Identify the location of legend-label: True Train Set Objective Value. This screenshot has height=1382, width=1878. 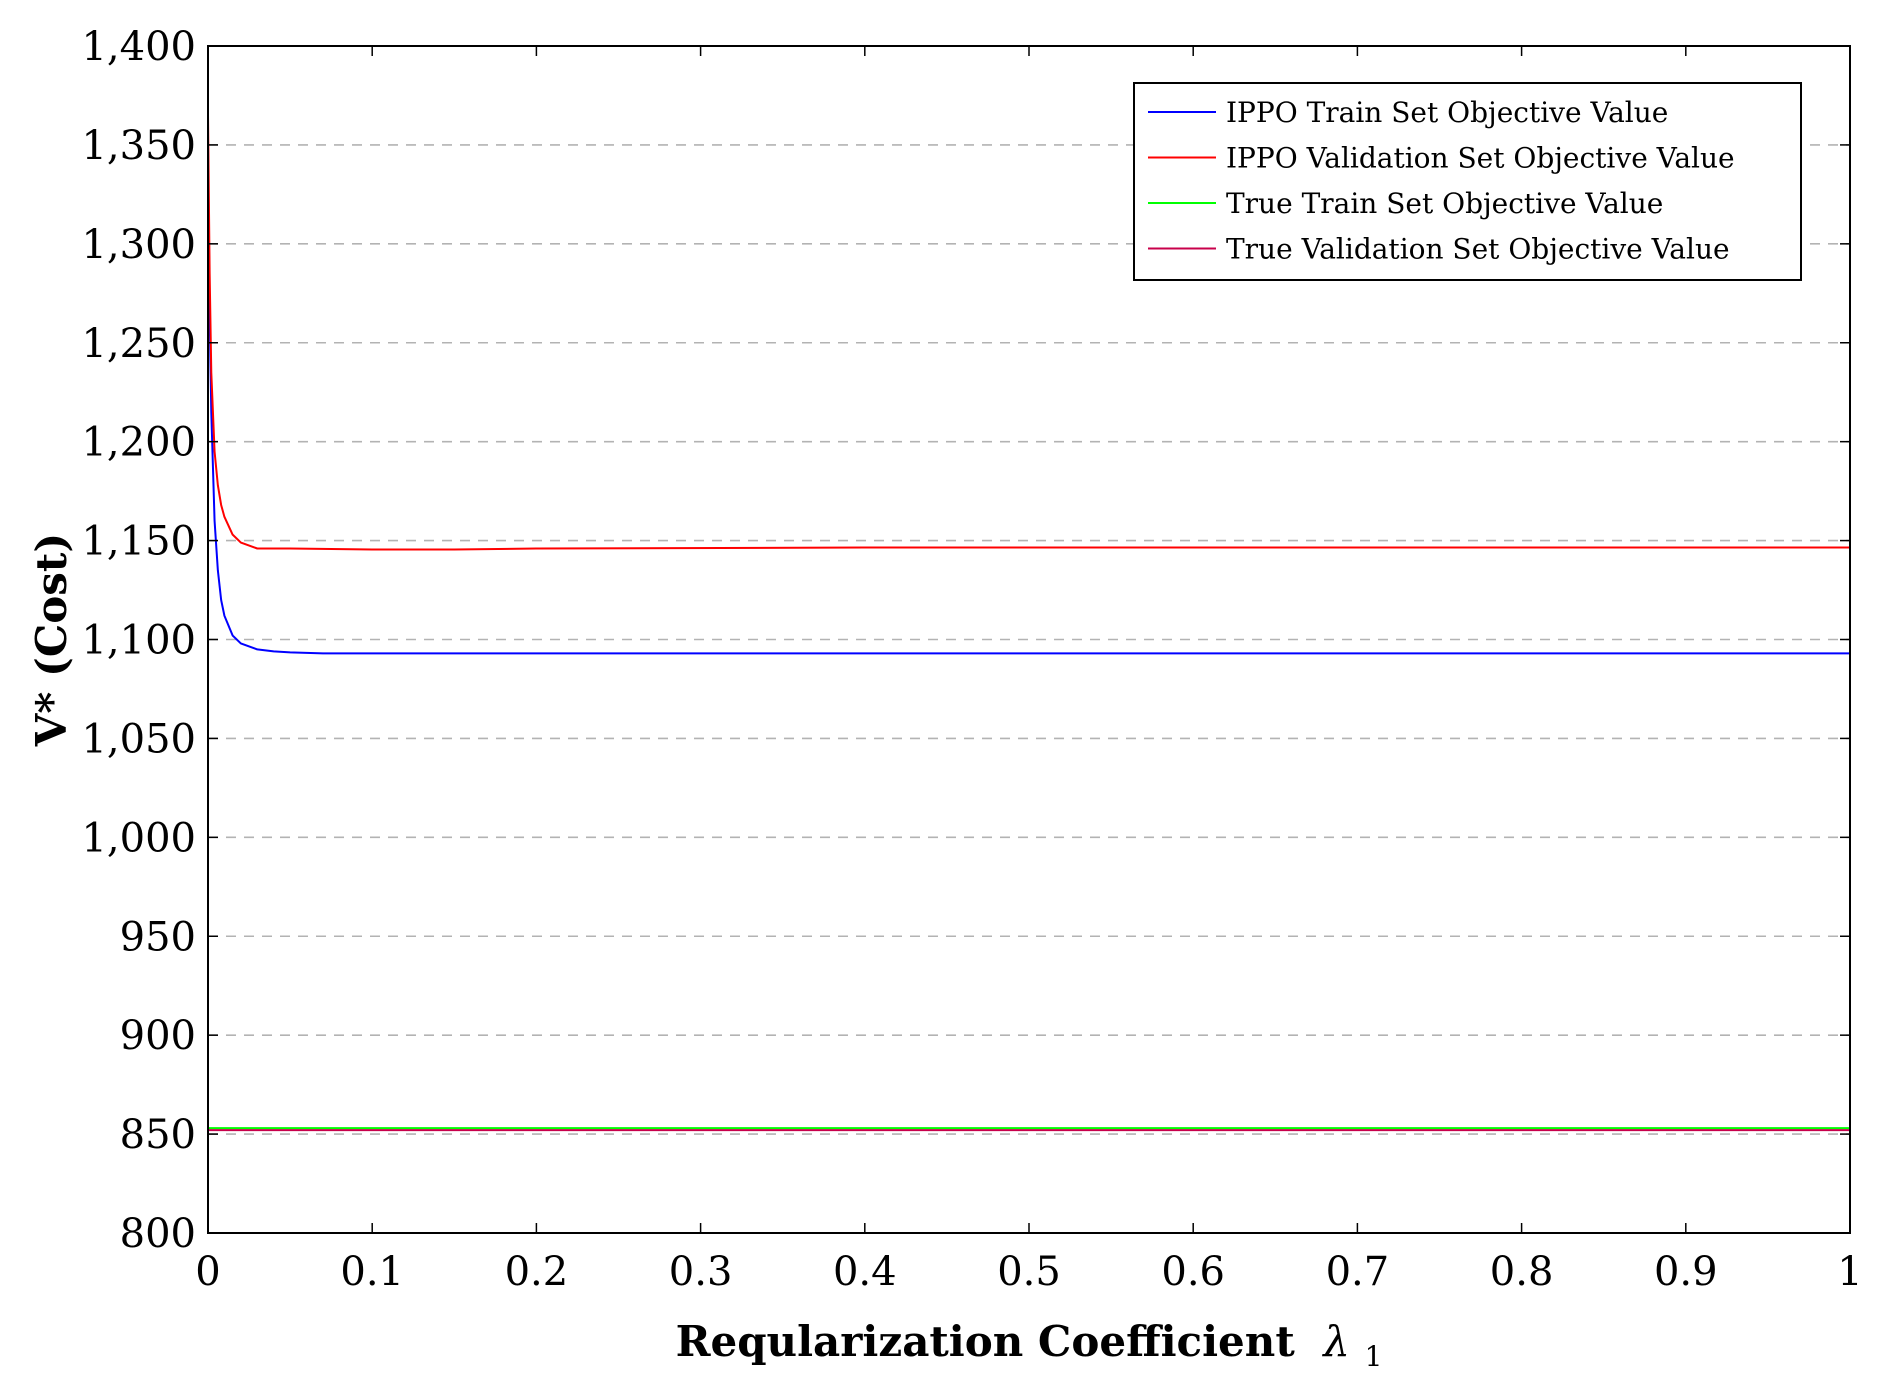
(1444, 203).